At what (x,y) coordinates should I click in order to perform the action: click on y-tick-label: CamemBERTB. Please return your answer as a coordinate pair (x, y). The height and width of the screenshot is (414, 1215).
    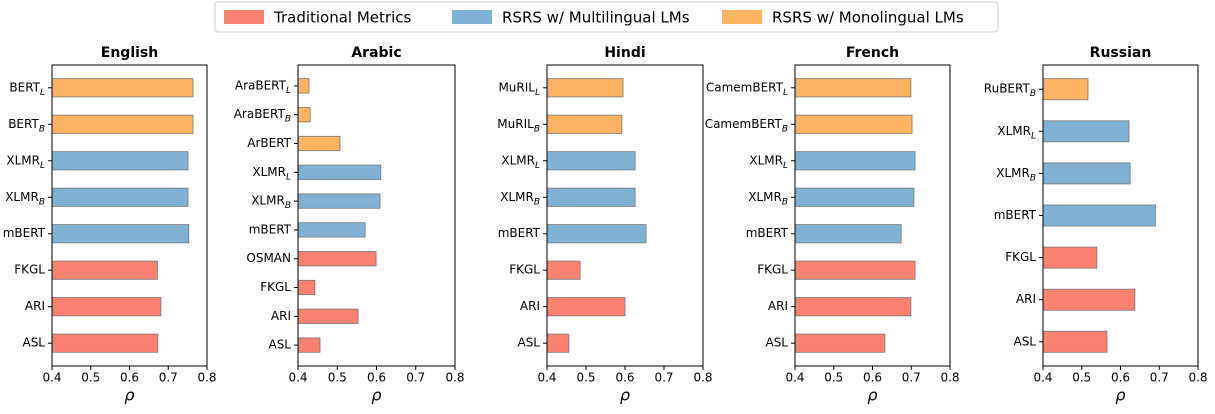
    Looking at the image, I should click on (746, 125).